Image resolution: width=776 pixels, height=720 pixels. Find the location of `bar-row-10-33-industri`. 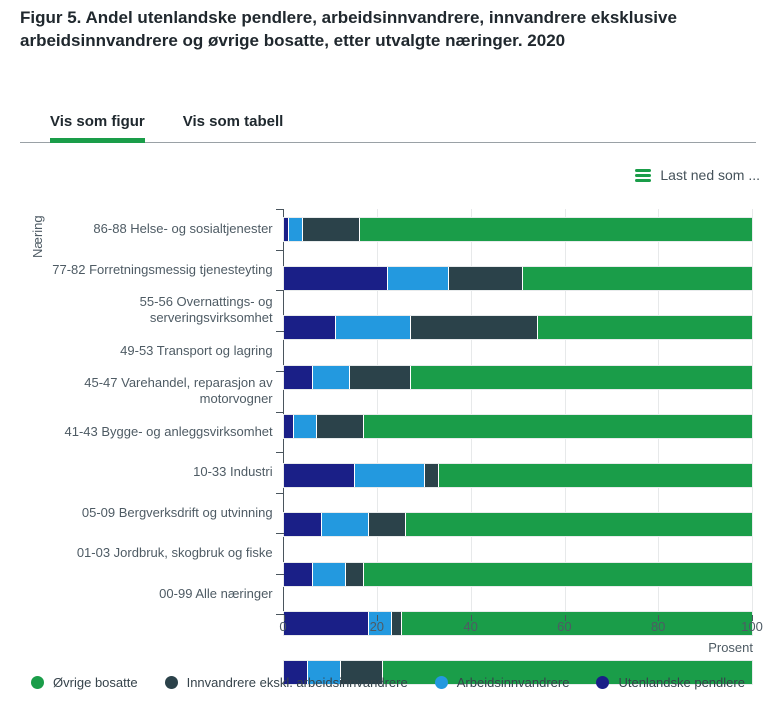

bar-row-10-33-industri is located at coordinates (518, 533).